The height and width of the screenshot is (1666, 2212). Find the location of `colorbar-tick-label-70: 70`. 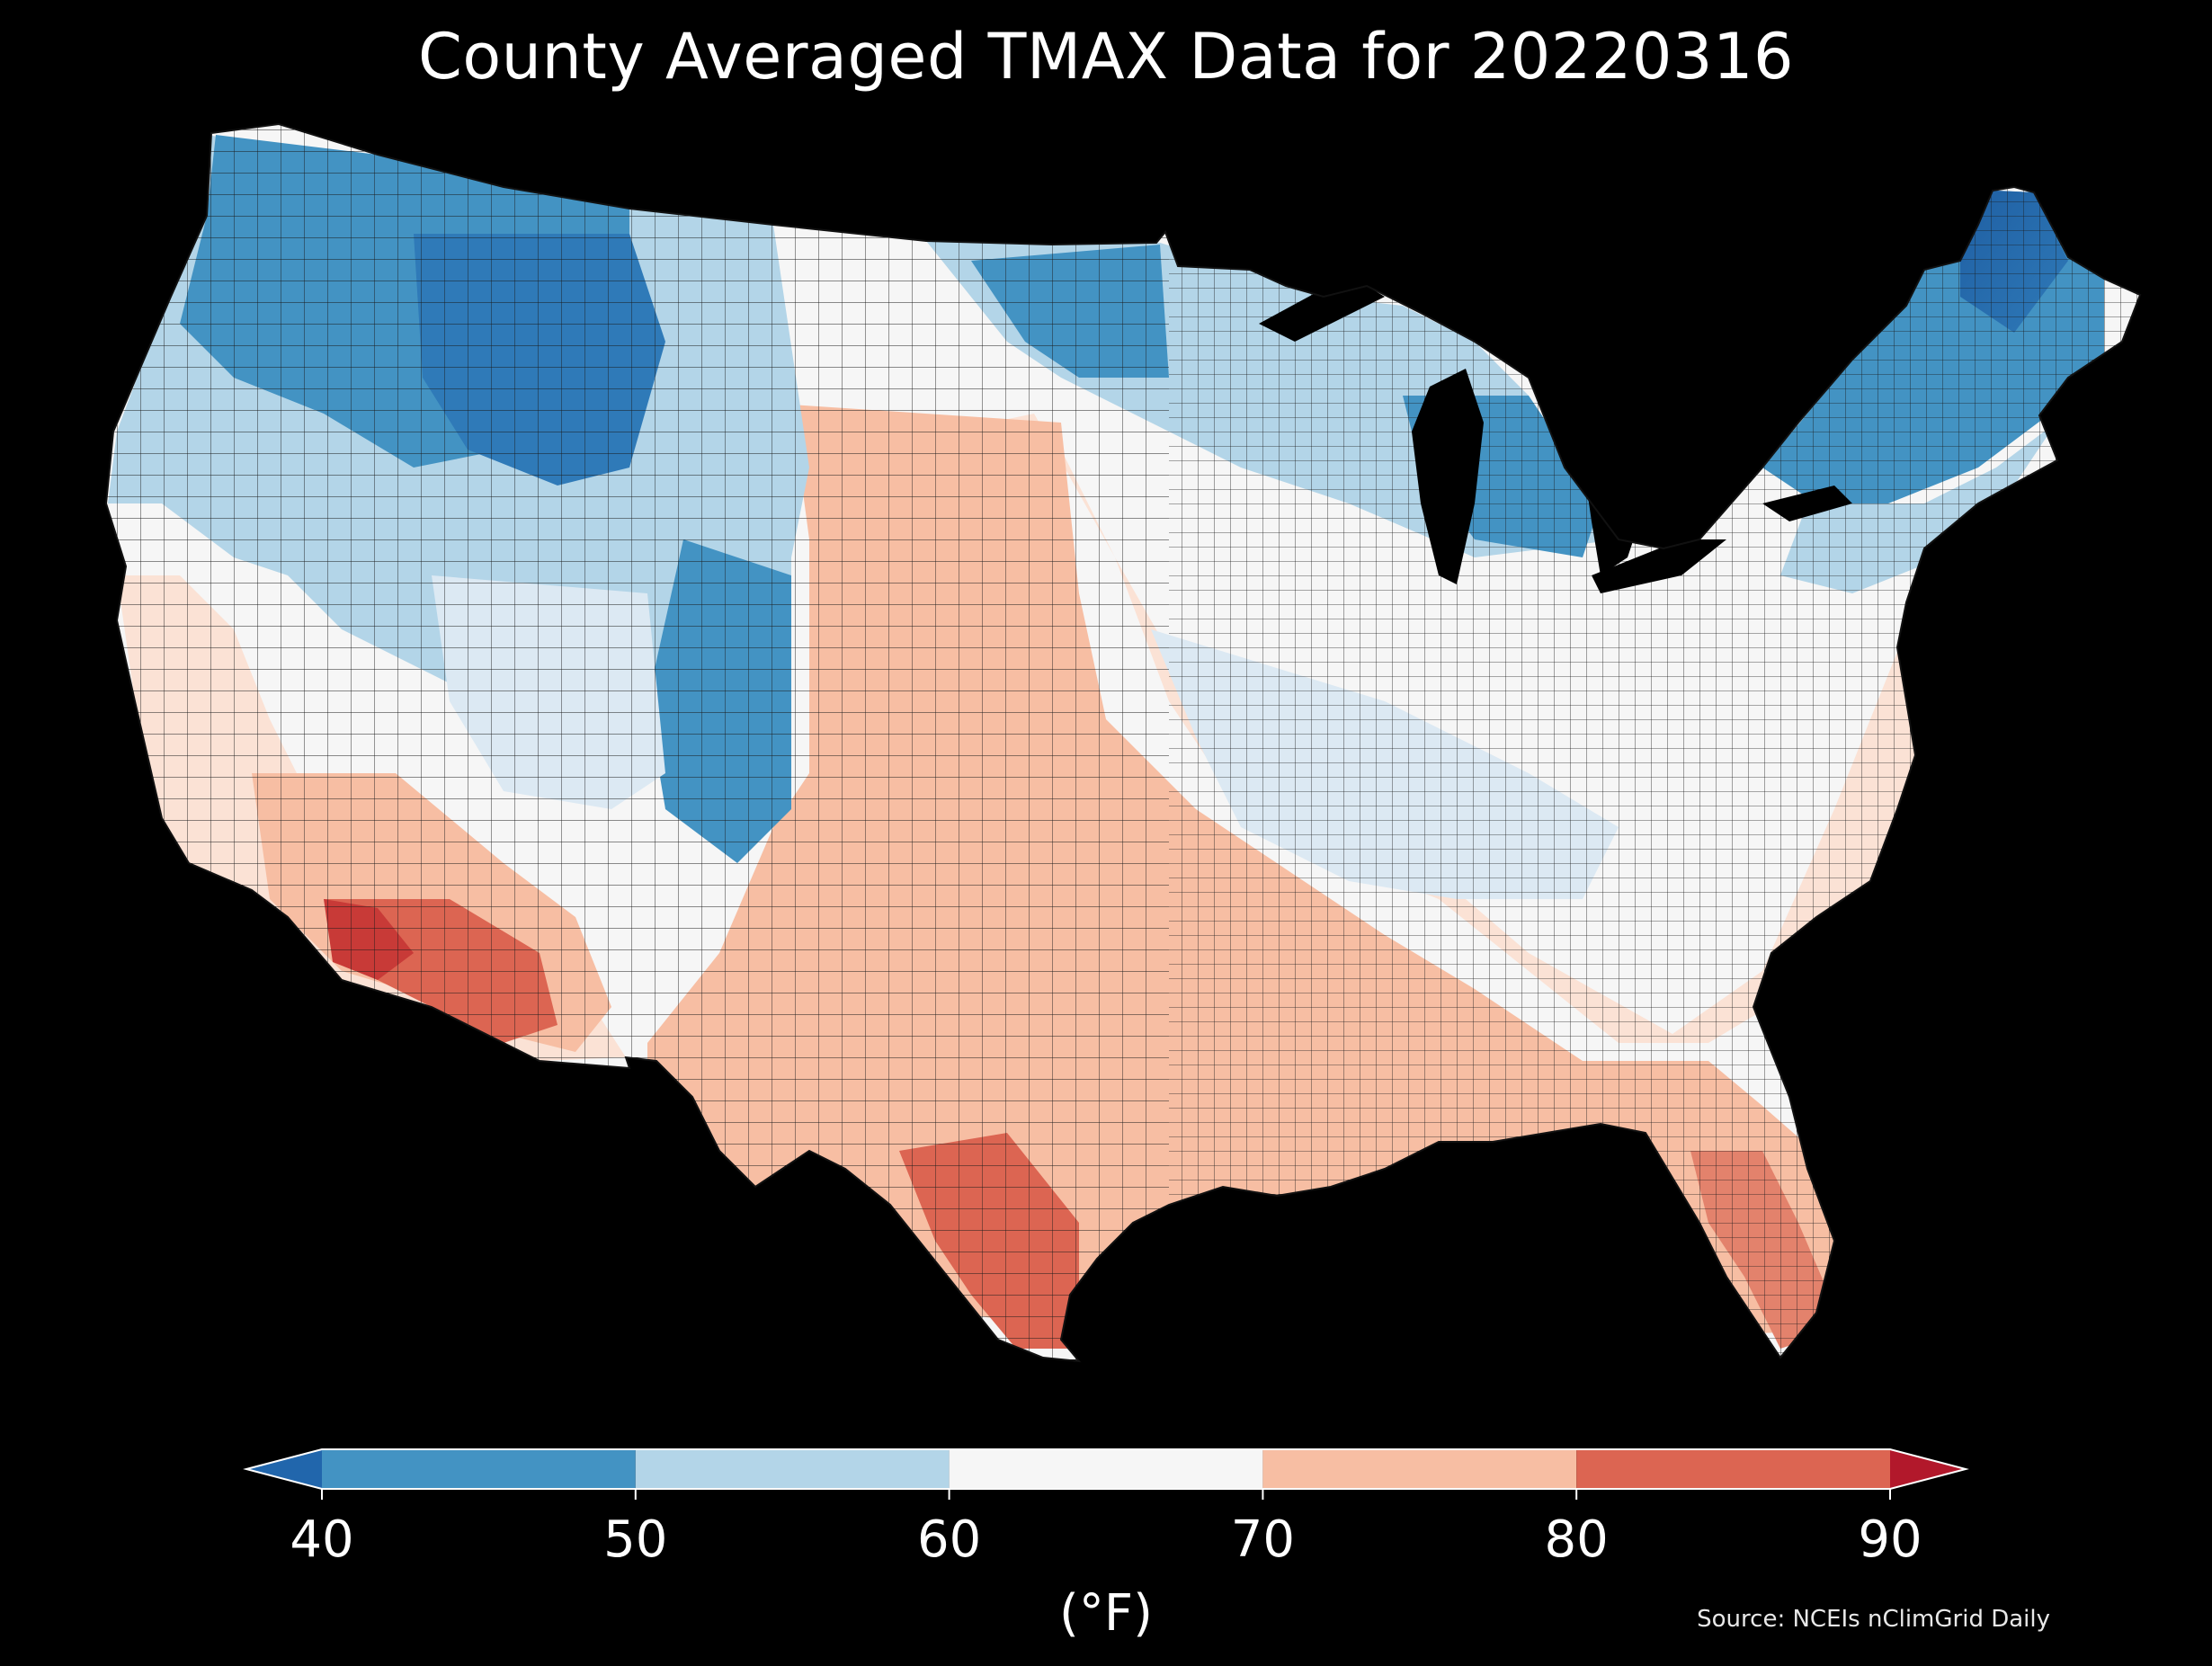

colorbar-tick-label-70: 70 is located at coordinates (1263, 1540).